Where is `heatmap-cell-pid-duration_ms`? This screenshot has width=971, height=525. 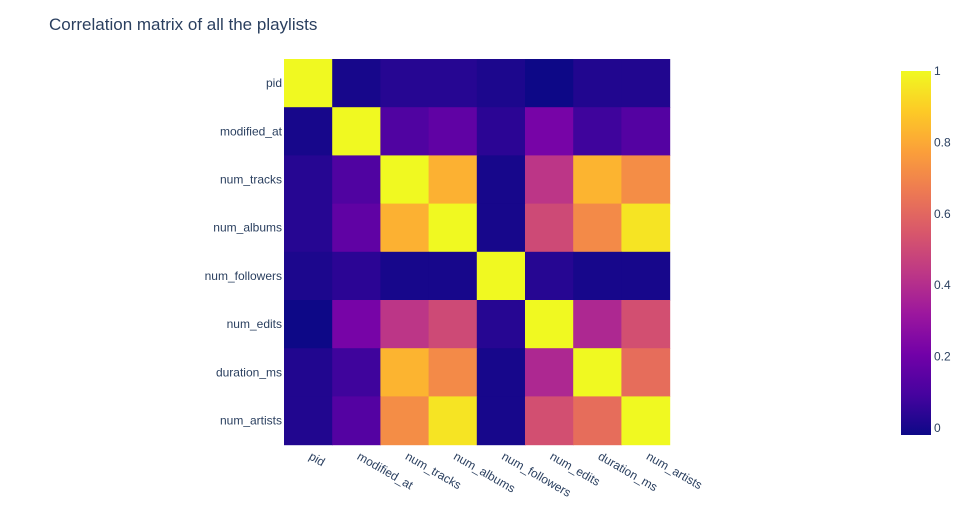
heatmap-cell-pid-duration_ms is located at coordinates (597, 83).